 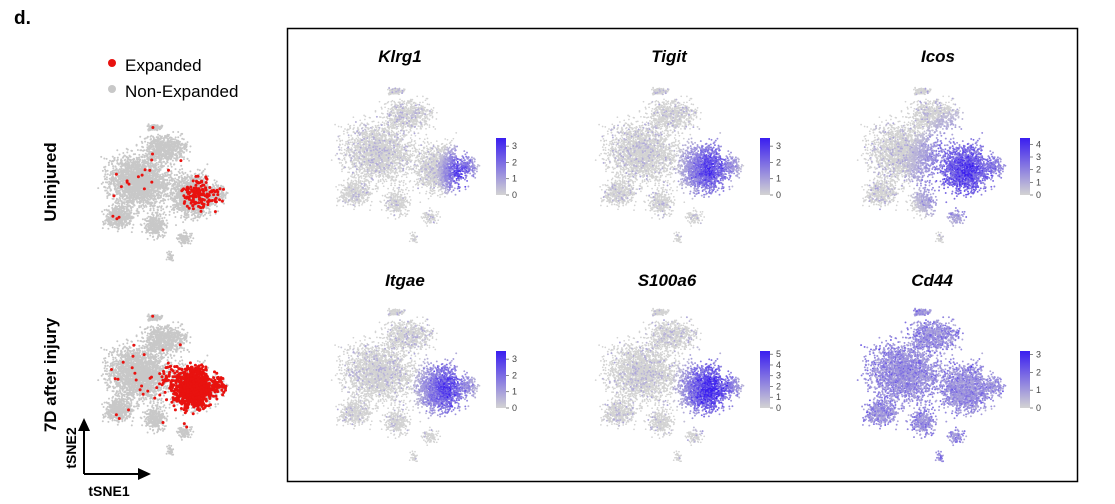 What do you see at coordinates (938, 56) in the screenshot?
I see `feature-title-icos: Icos` at bounding box center [938, 56].